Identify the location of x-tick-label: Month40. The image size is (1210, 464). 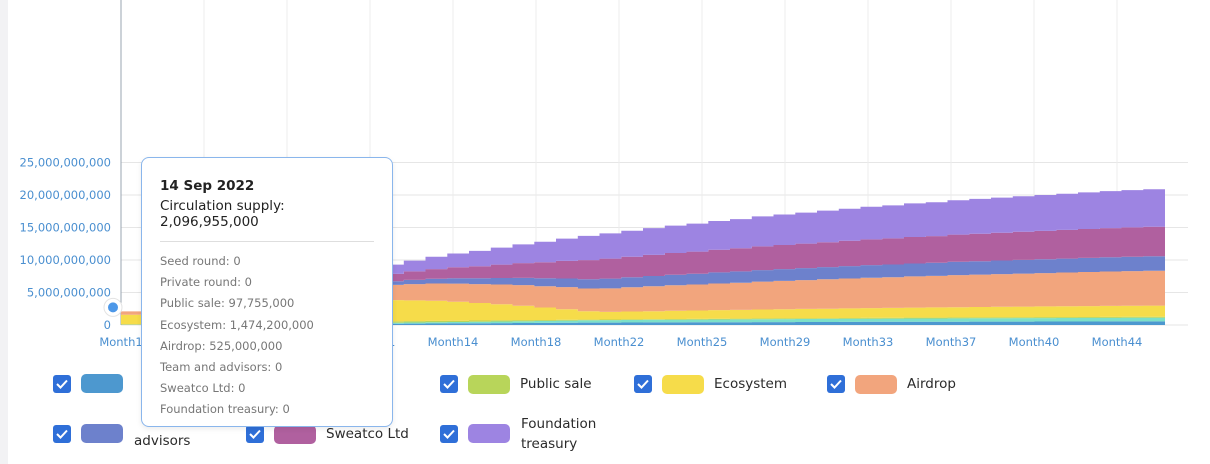
(1034, 342).